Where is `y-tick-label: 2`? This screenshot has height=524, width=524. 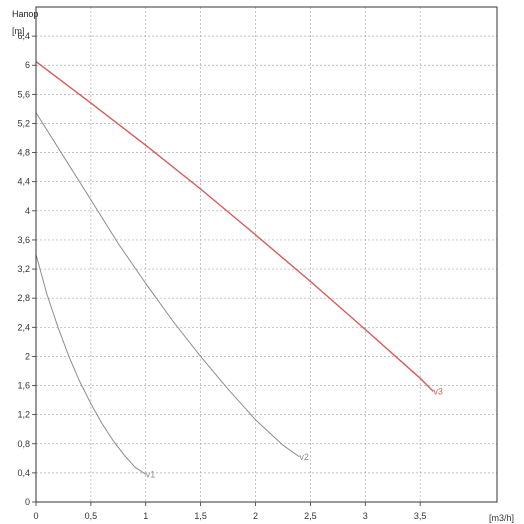 y-tick-label: 2 is located at coordinates (27, 356).